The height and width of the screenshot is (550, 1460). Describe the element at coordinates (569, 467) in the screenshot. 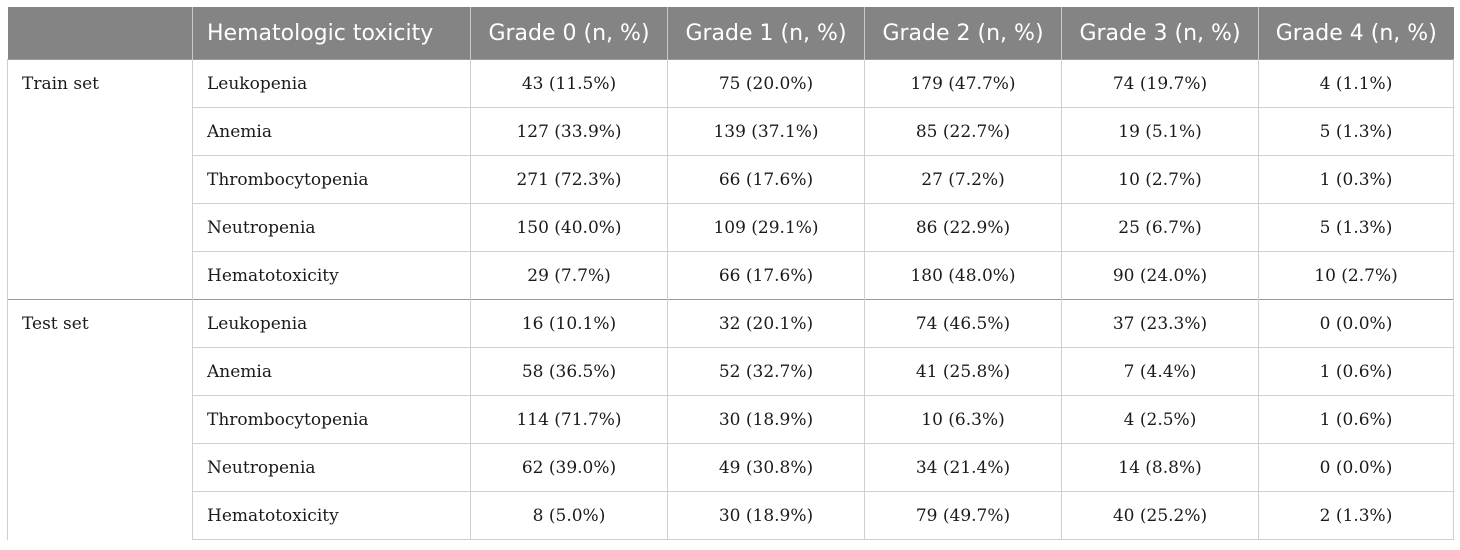

I see `cell-grade-0: 62 (39.0%)` at that location.